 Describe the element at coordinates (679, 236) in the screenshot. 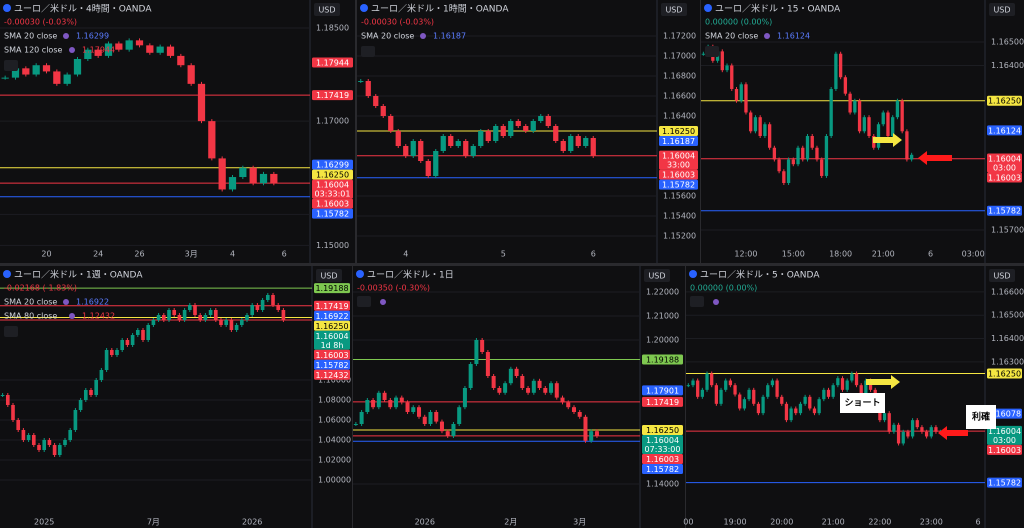

I see `y-tick-label: 1.15200` at that location.